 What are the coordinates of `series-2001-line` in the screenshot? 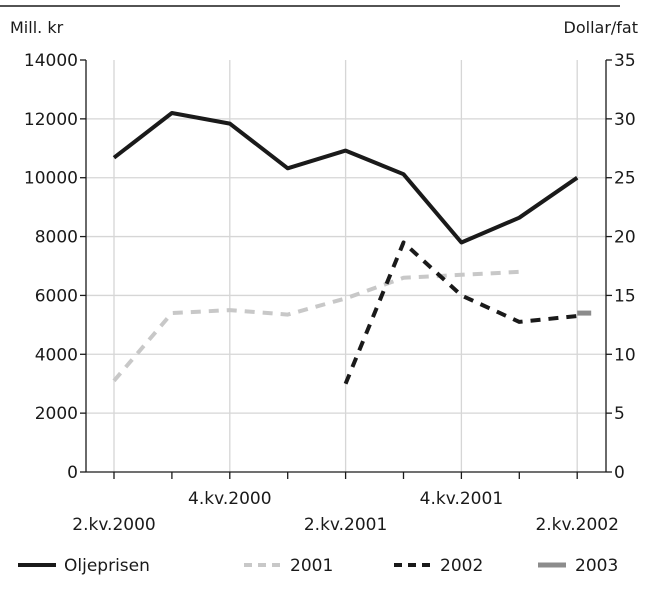 It's located at (316, 326).